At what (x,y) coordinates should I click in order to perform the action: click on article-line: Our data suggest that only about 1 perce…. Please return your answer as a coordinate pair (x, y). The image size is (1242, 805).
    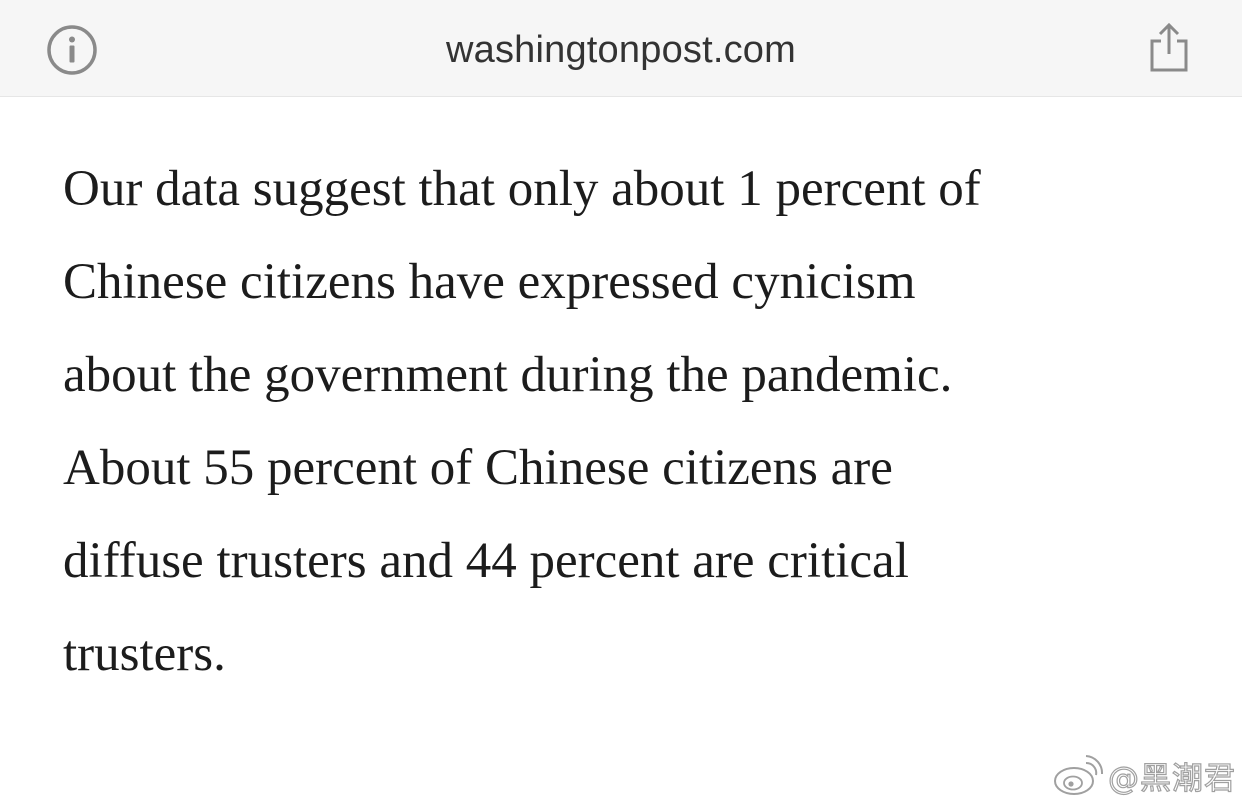
    Looking at the image, I should click on (522, 189).